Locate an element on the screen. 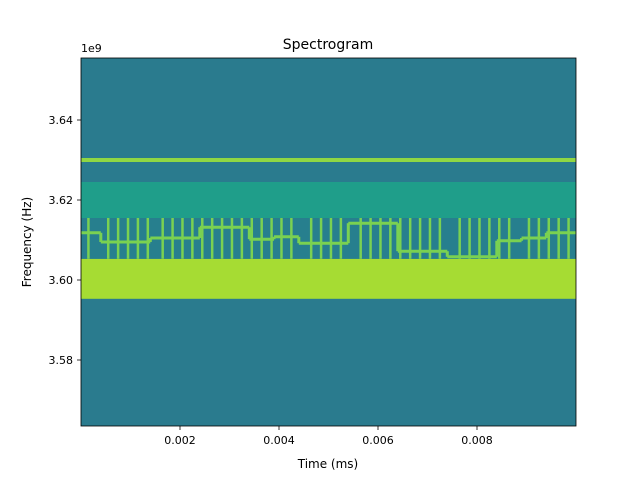 This screenshot has height=480, width=640. y-offset-label: 1e9 is located at coordinates (91, 48).